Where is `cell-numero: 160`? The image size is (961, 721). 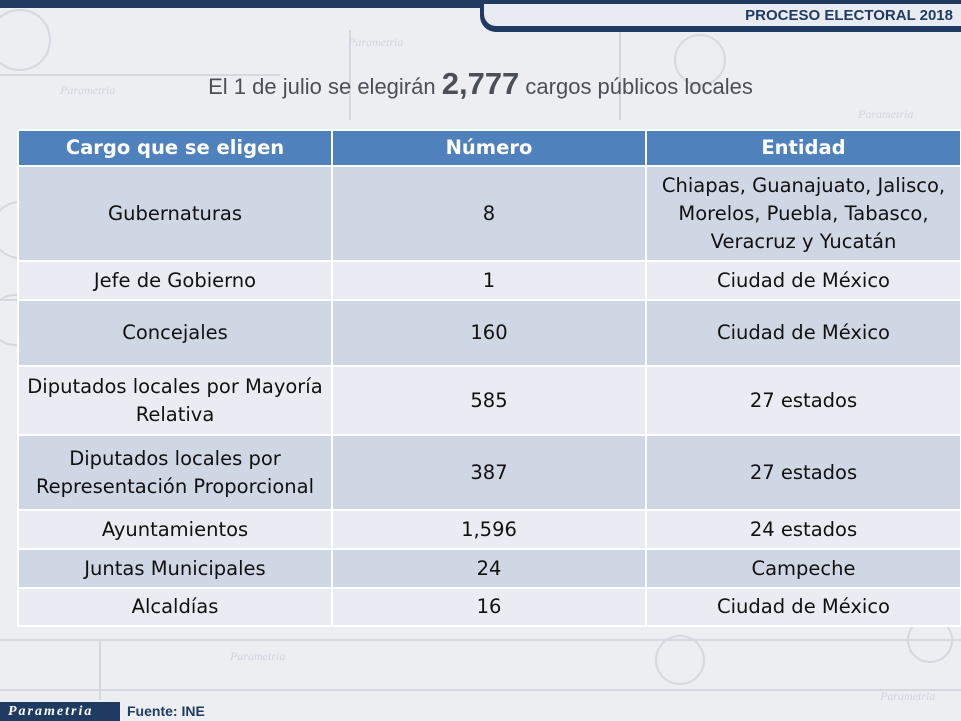
cell-numero: 160 is located at coordinates (489, 333).